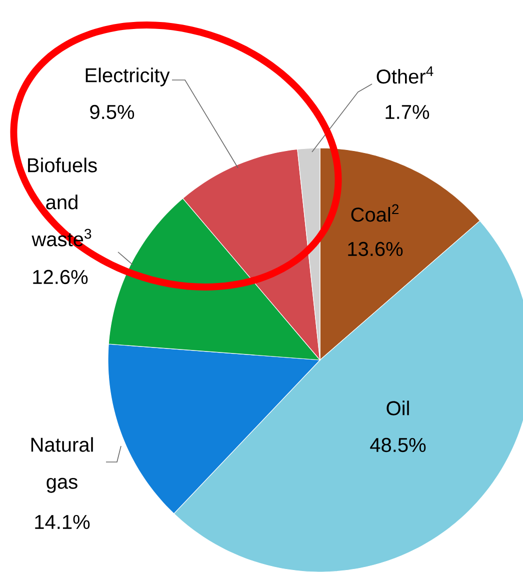  I want to click on slice-label: Other$^{4}$, so click(405, 75).